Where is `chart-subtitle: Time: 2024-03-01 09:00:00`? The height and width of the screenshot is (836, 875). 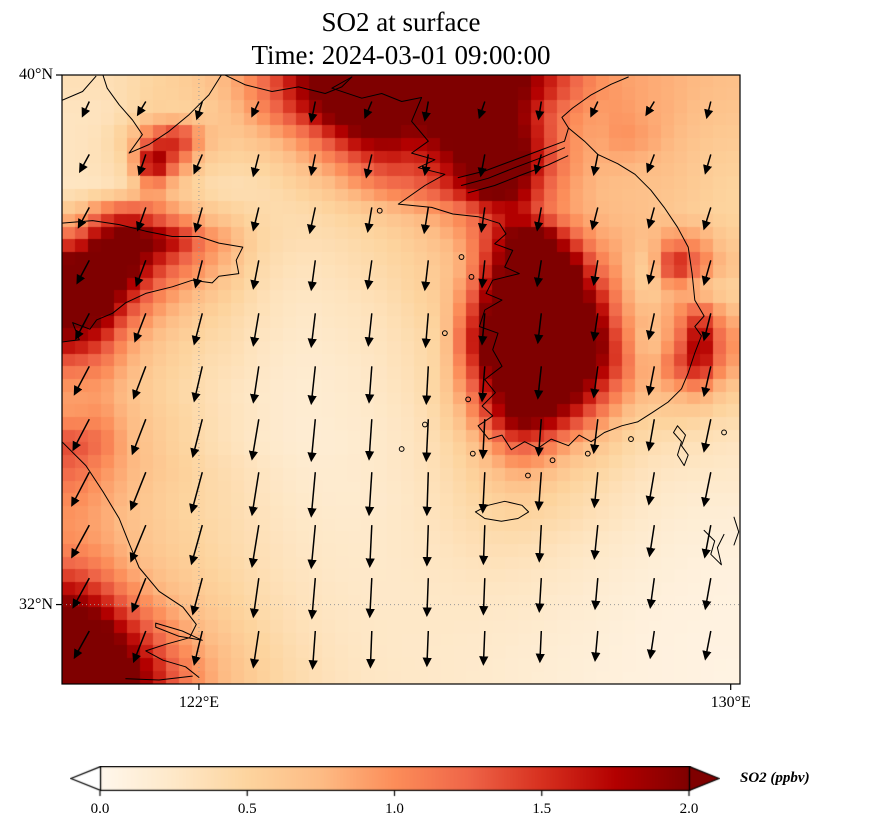
chart-subtitle: Time: 2024-03-01 09:00:00 is located at coordinates (401, 55).